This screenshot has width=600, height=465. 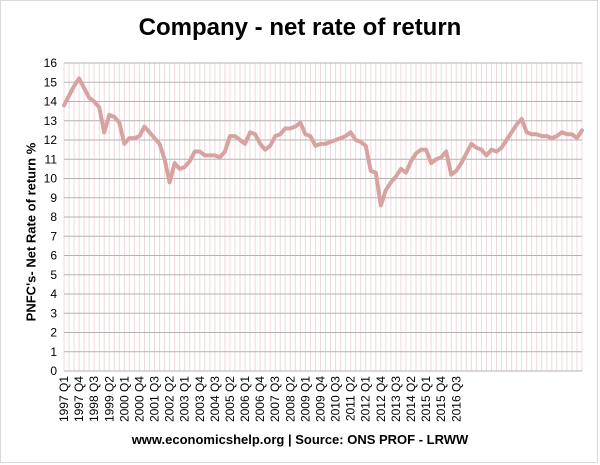 What do you see at coordinates (79, 399) in the screenshot?
I see `x-tick-label: 1997 Q4` at bounding box center [79, 399].